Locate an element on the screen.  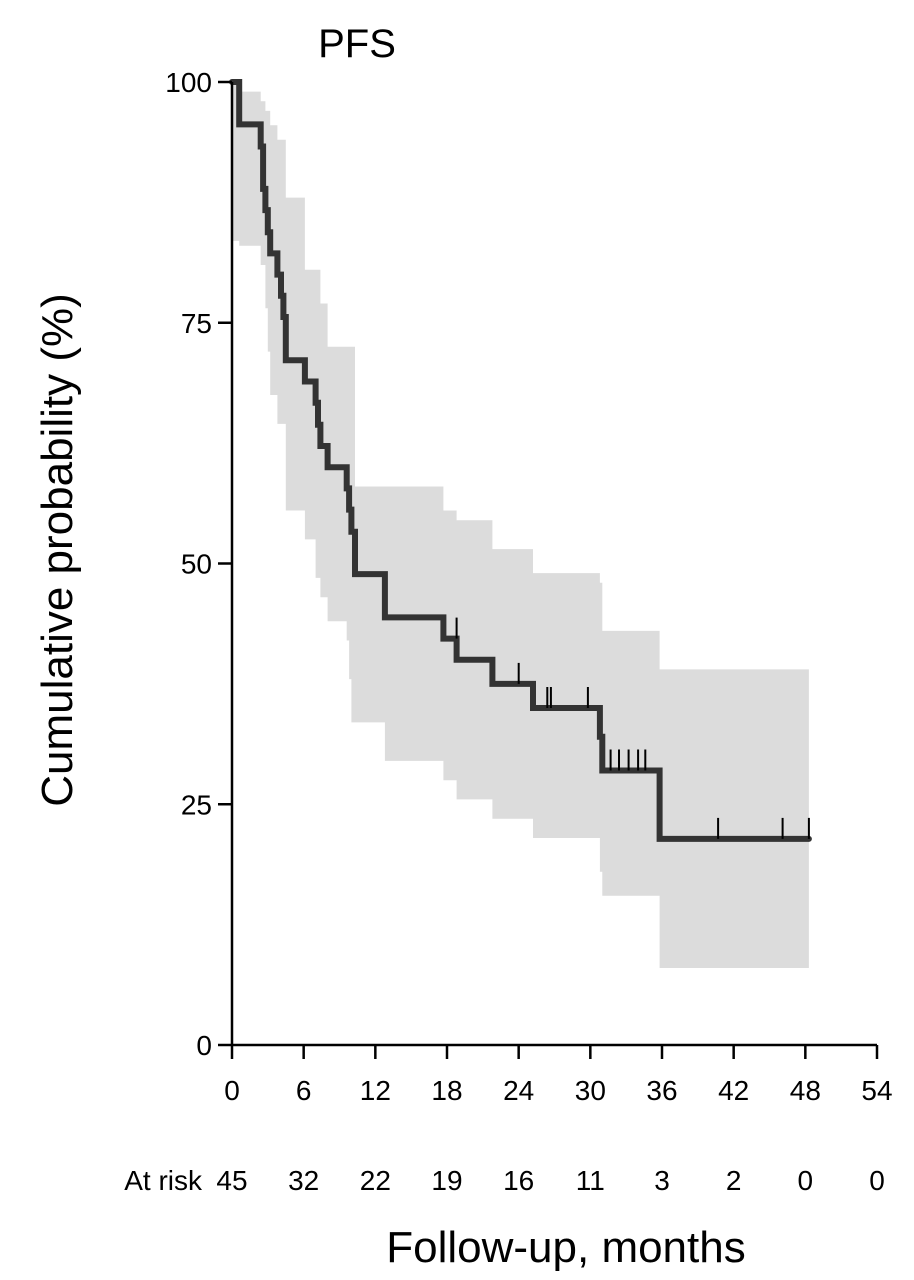
at-risk-count: 11 is located at coordinates (590, 1180).